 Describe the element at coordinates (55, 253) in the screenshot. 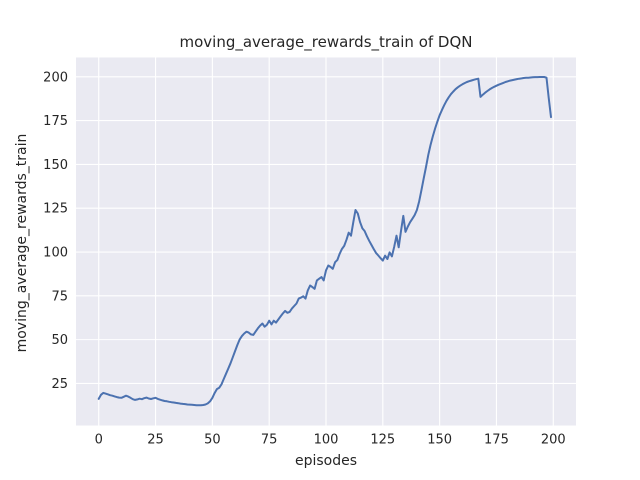

I see `y-tick-label: 100` at that location.